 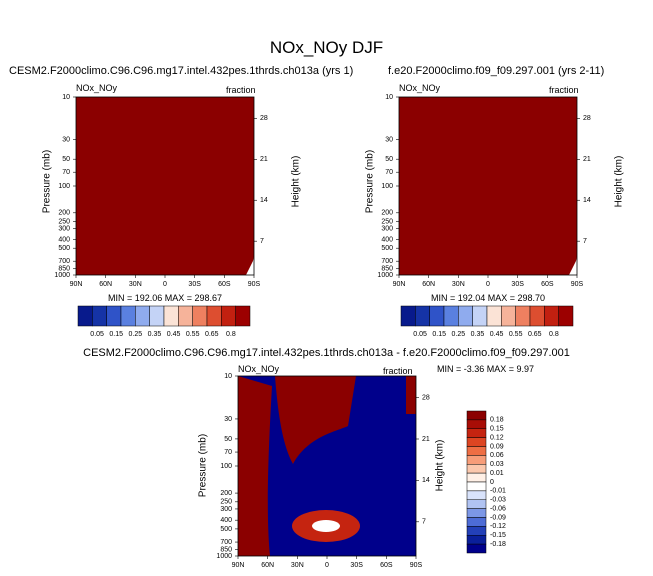 I want to click on panel3-colorbar-label: -0.06, so click(x=498, y=508).